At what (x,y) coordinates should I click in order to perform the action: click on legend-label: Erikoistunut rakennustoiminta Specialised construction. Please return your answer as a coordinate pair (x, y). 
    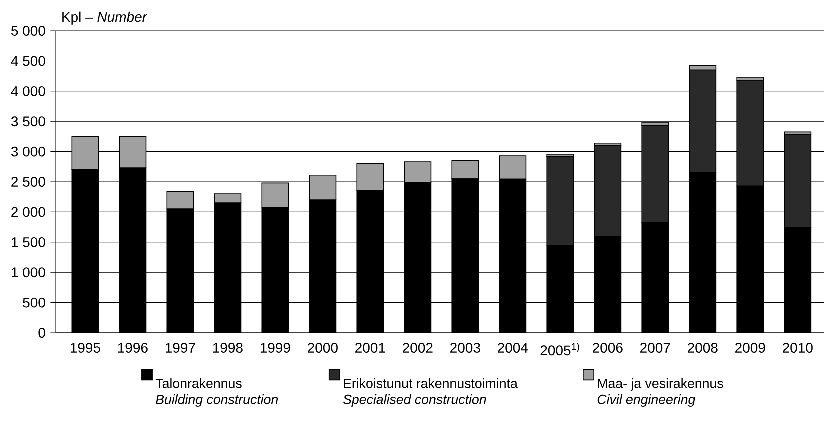
    Looking at the image, I should click on (430, 392).